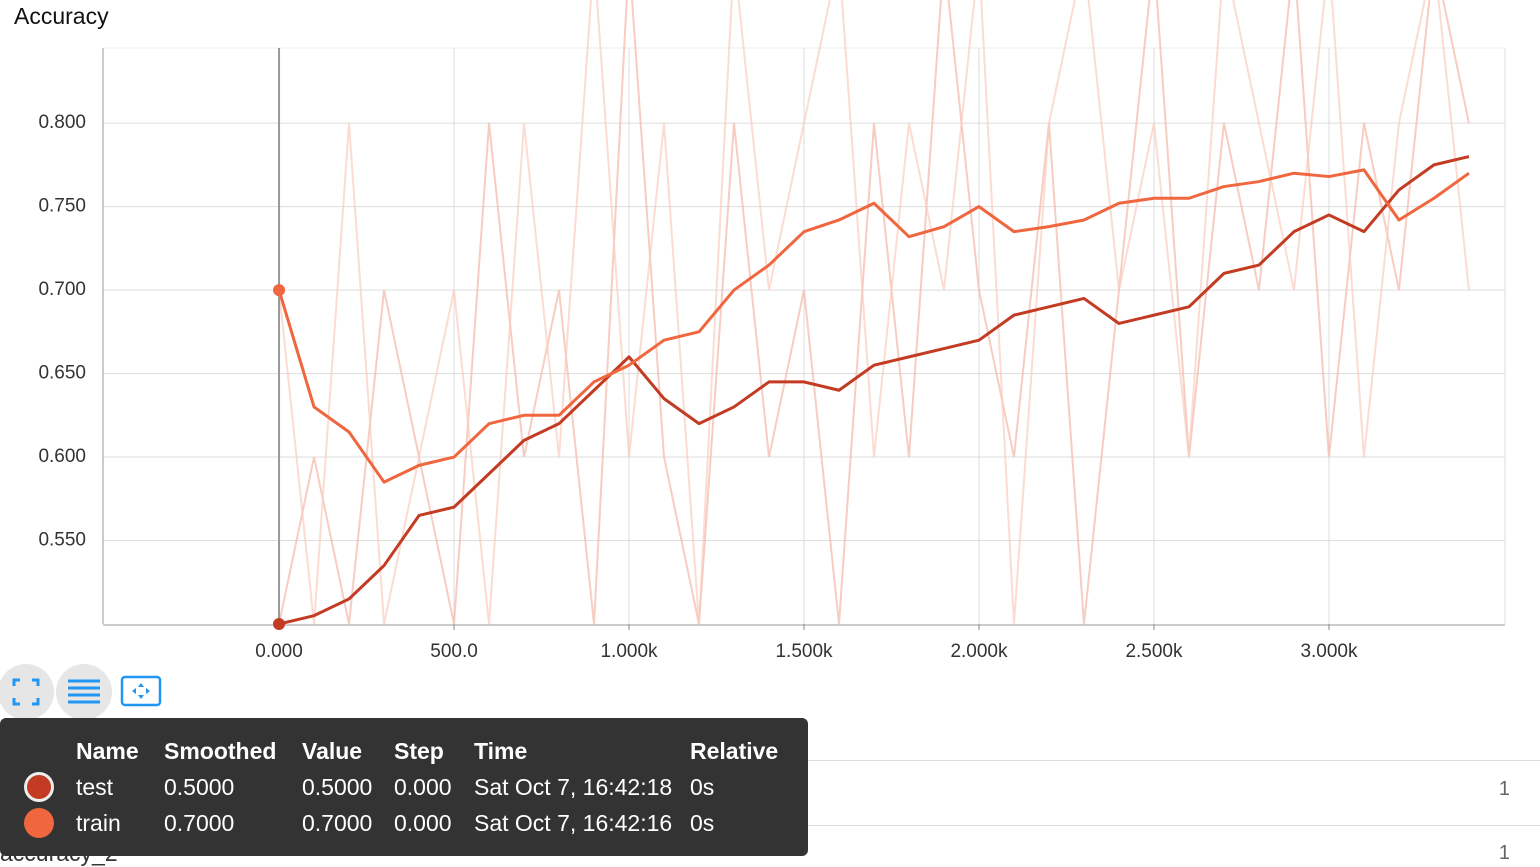 This screenshot has height=867, width=1540. What do you see at coordinates (573, 823) in the screenshot?
I see `tooltip-cell: Sat Oct 7, 16:42:16` at bounding box center [573, 823].